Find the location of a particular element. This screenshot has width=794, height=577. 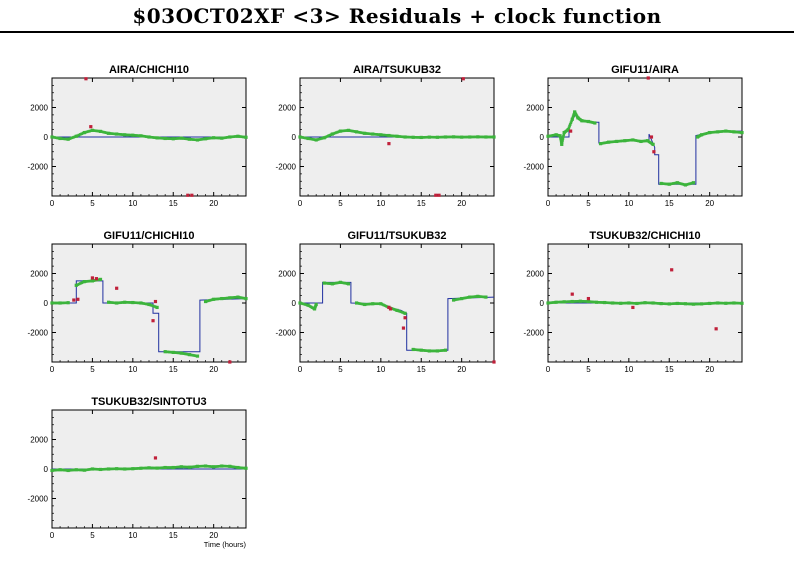

y-tick-label: 2000 is located at coordinates (535, 274).